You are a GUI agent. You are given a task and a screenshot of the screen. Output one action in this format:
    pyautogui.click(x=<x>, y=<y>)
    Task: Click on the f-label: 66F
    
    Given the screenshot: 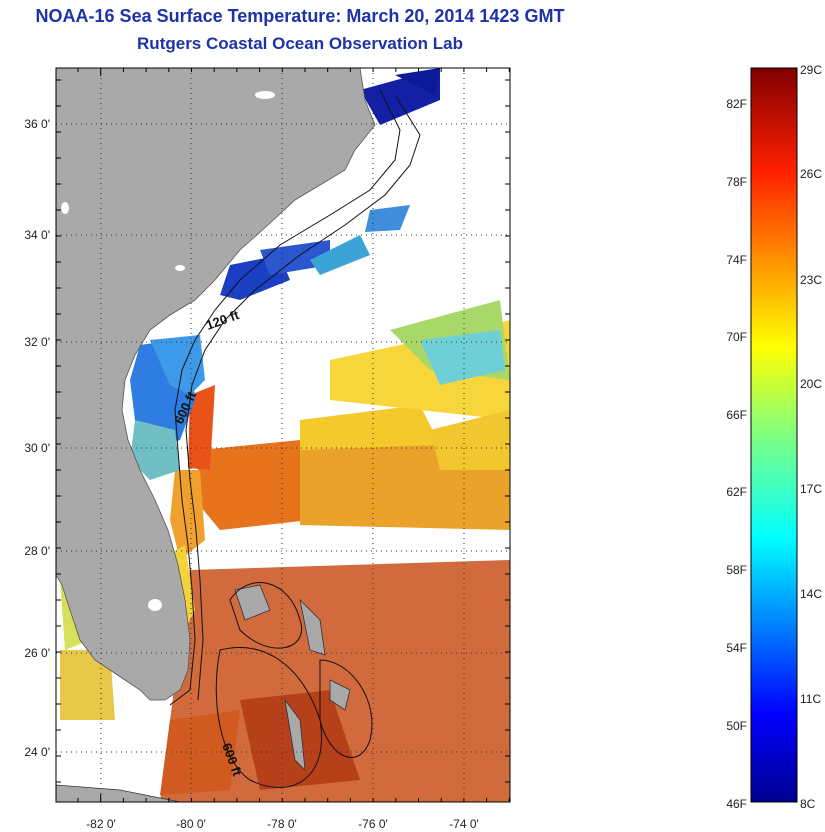 What is the action you would take?
    pyautogui.click(x=736, y=415)
    